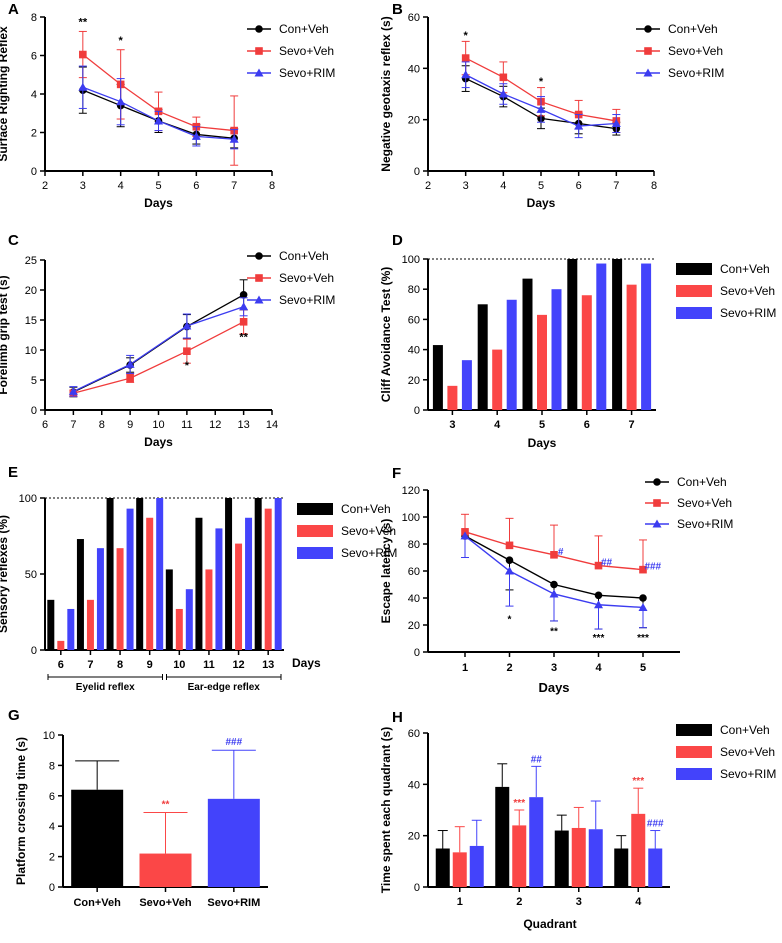 This screenshot has height=943, width=782. What do you see at coordinates (34, 95) in the screenshot?
I see `y-tick-label: 4` at bounding box center [34, 95].